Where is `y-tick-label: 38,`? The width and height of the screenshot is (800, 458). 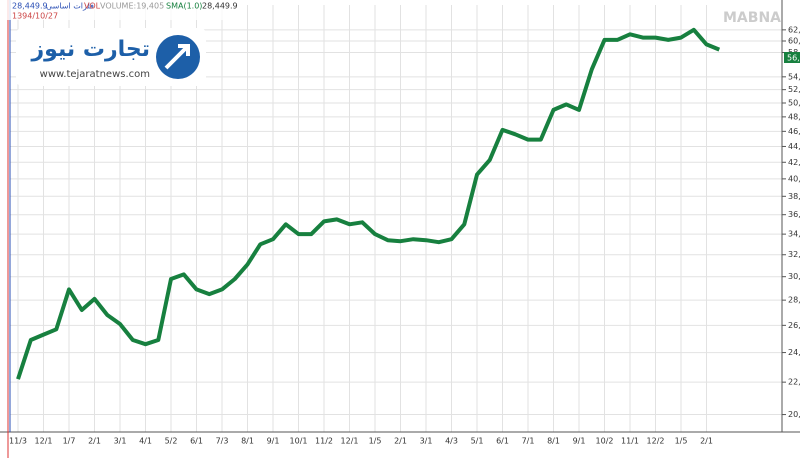 y-tick-label: 38, is located at coordinates (794, 196).